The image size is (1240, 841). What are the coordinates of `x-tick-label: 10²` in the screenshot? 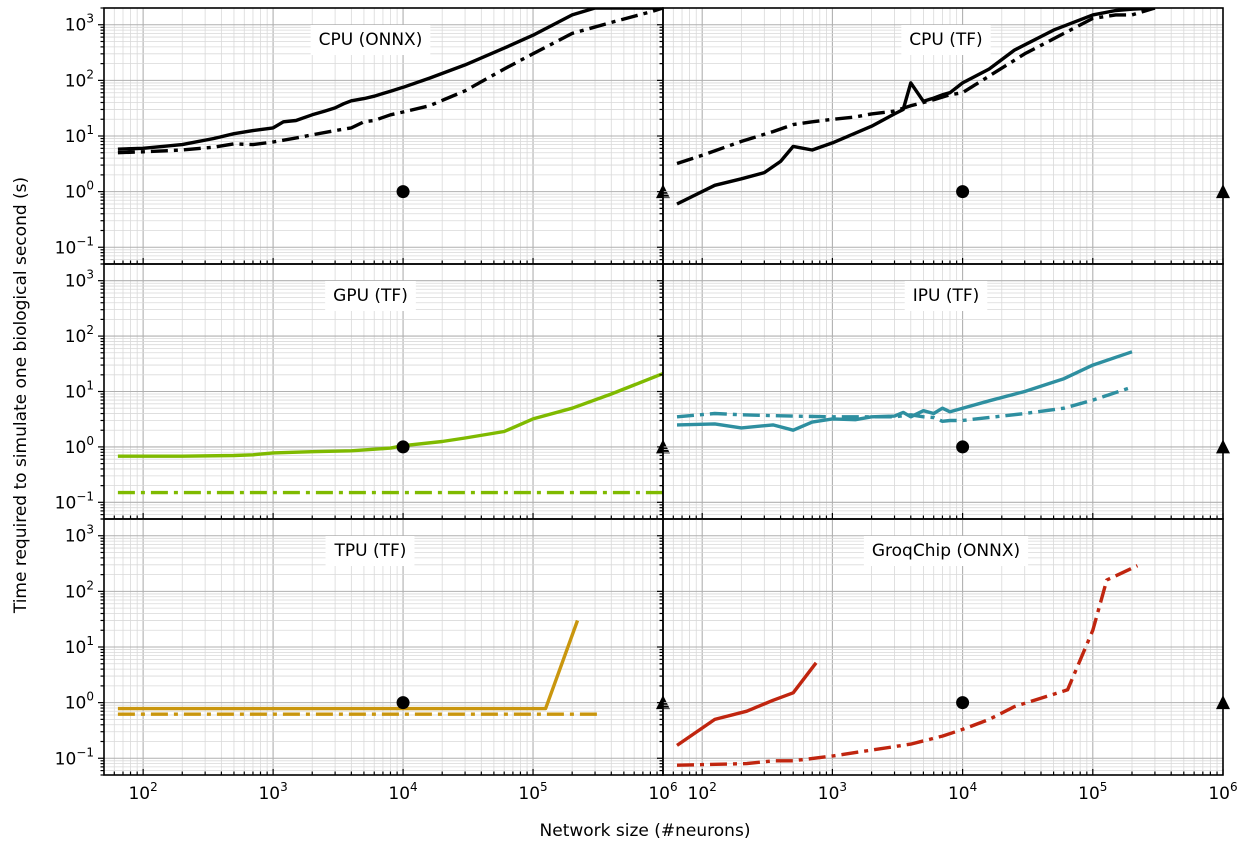 It's located at (702, 792).